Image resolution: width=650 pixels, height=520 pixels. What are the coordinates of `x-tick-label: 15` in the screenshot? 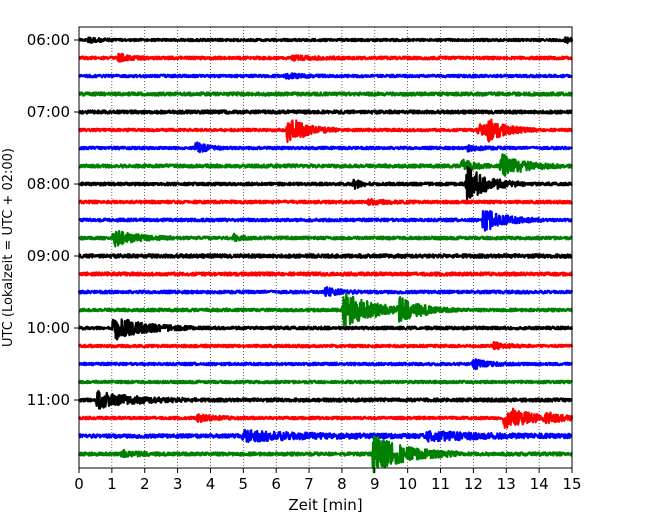 It's located at (571, 484).